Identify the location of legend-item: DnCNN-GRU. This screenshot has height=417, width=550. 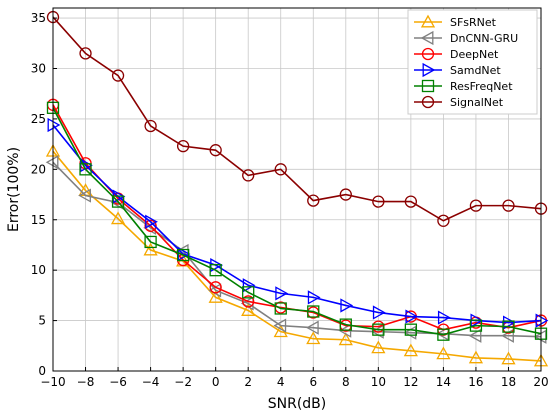
(466, 38).